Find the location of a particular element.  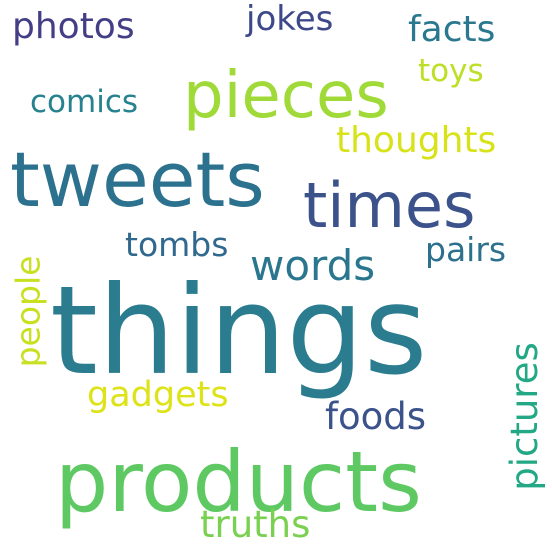

word-times: times is located at coordinates (389, 205).